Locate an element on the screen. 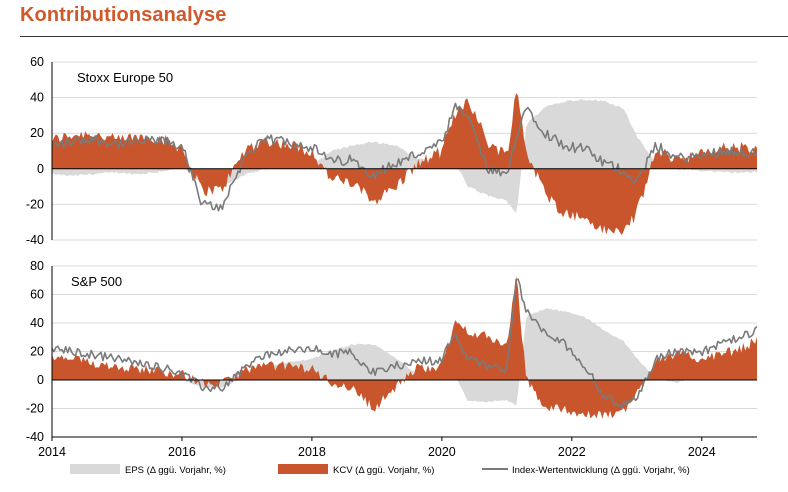 This screenshot has width=788, height=492. y-tick-label: 80 is located at coordinates (37, 266).